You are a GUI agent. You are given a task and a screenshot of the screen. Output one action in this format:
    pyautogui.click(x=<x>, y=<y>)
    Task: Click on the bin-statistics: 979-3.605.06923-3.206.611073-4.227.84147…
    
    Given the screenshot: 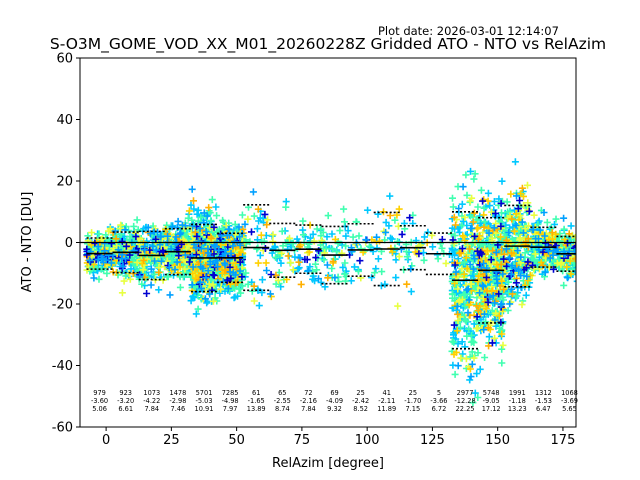 What is the action you would take?
    pyautogui.click(x=334, y=401)
    